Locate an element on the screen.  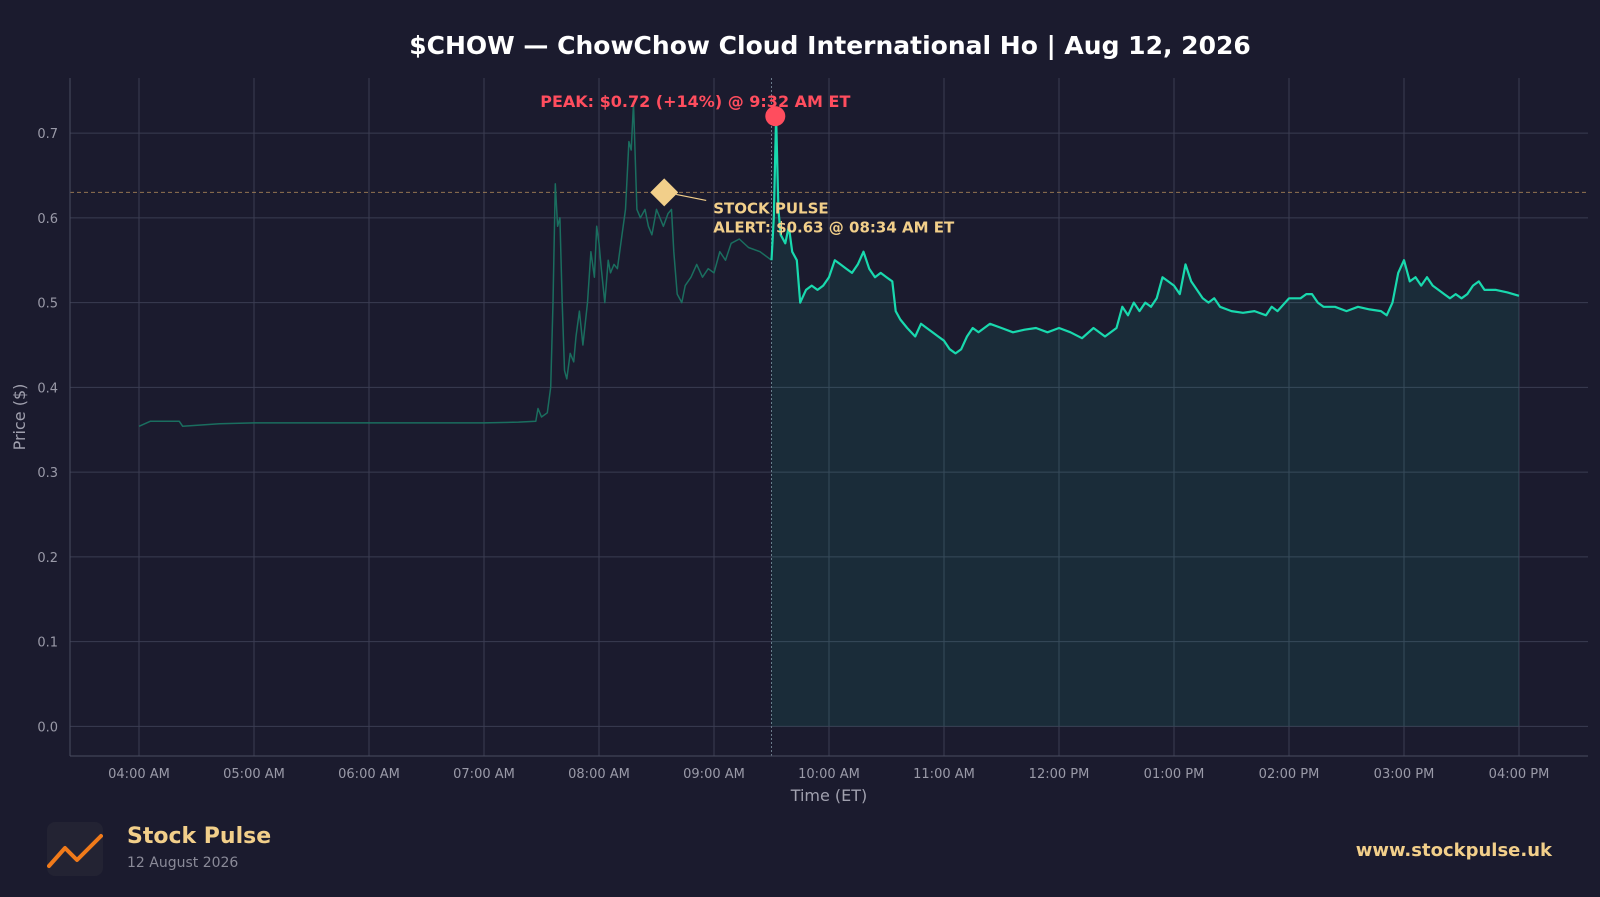
x-tick-label: 04:00 AM is located at coordinates (139, 774).